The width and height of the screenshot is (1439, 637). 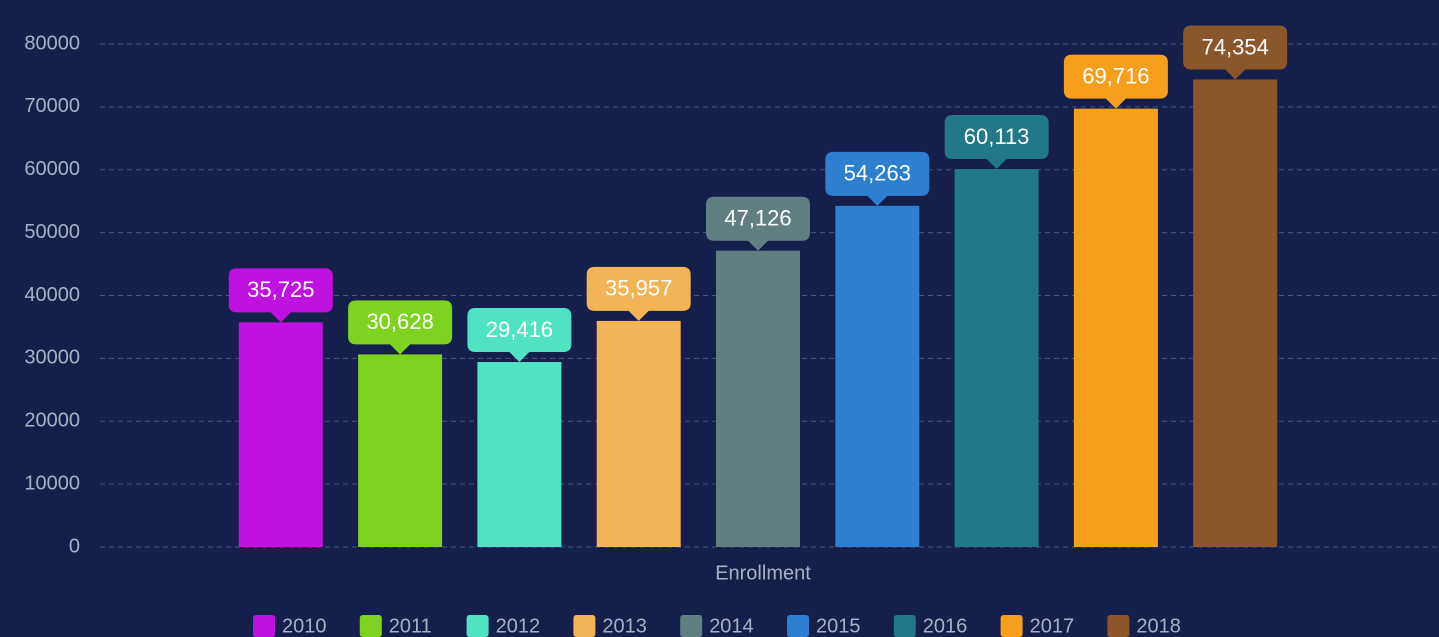 I want to click on y-tick-label: 40000, so click(x=52, y=295).